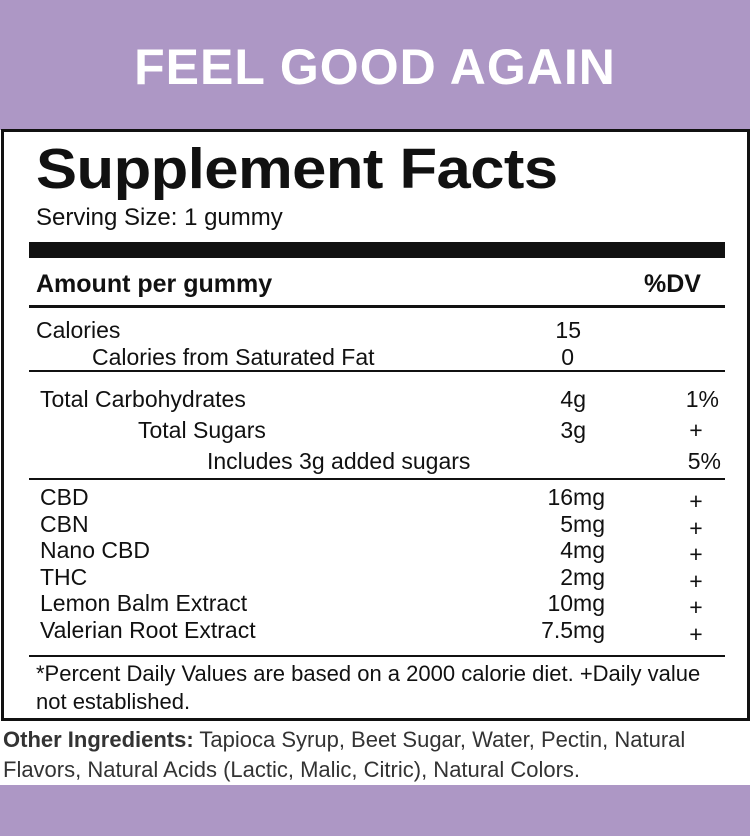  Describe the element at coordinates (672, 284) in the screenshot. I see `dv-header: %DV` at that location.